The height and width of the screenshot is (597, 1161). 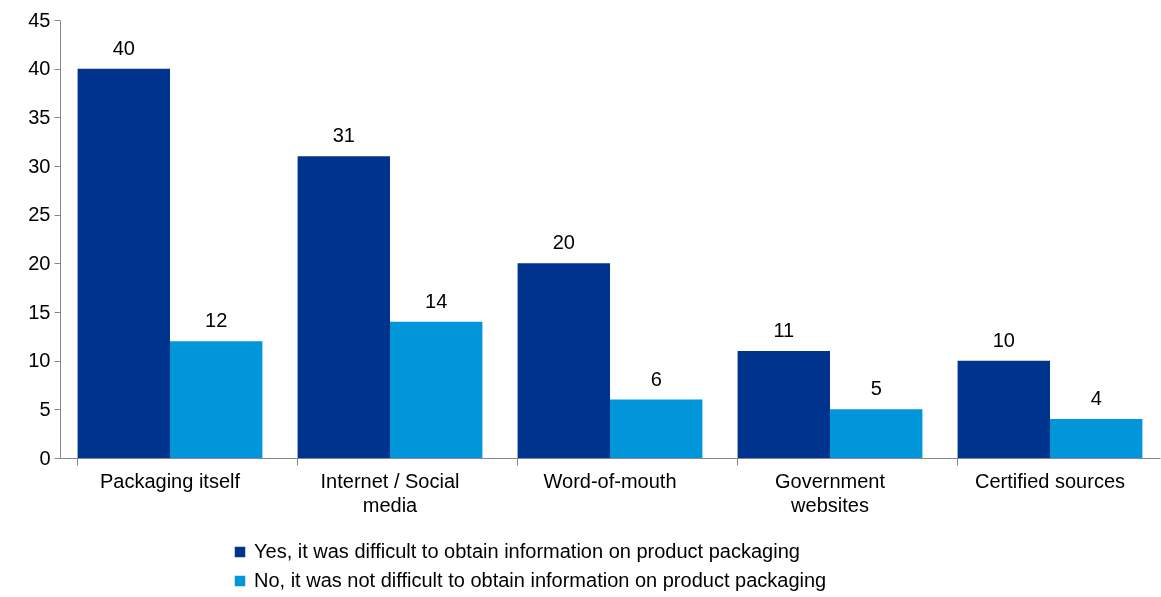 I want to click on y-tick-label: 35, so click(x=39, y=116).